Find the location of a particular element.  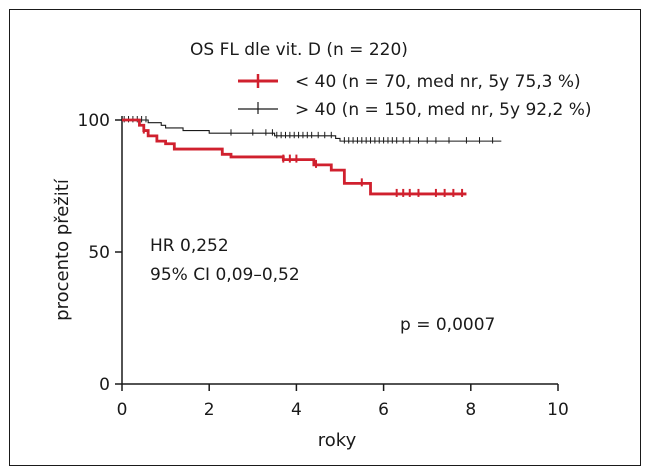

y-tick-label: 0 is located at coordinates (104, 385).